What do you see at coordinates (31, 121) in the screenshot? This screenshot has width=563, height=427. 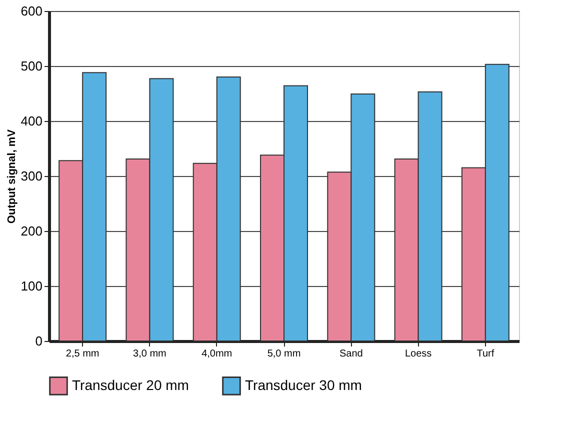 I see `y-tick-label: 400` at bounding box center [31, 121].